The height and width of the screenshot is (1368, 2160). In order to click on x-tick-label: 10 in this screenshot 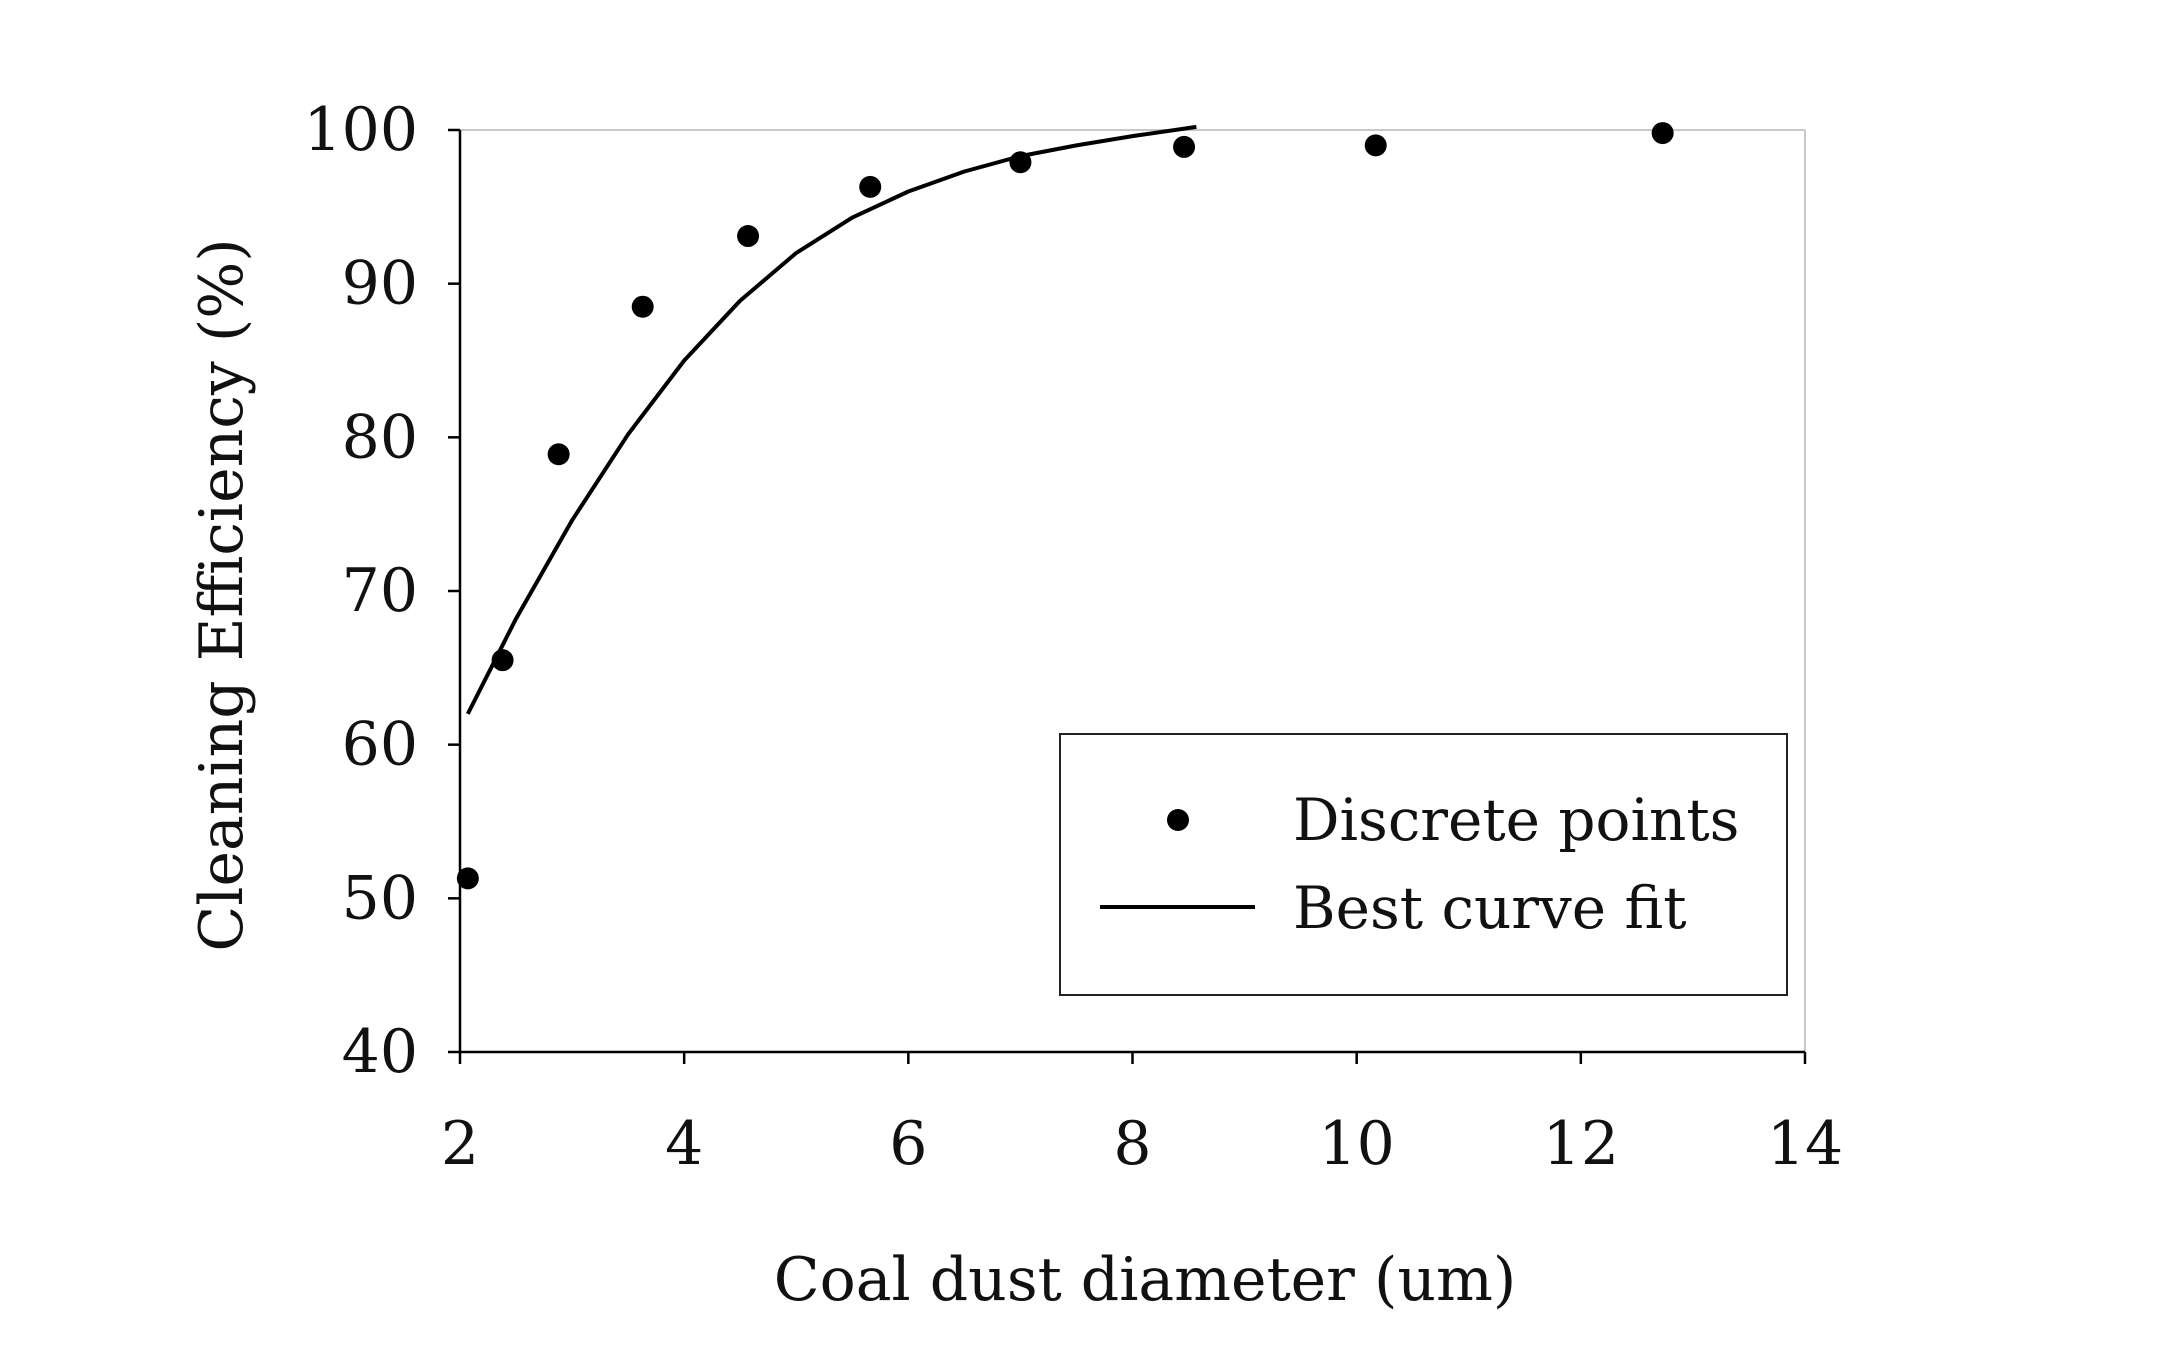, I will do `click(1356, 1144)`.